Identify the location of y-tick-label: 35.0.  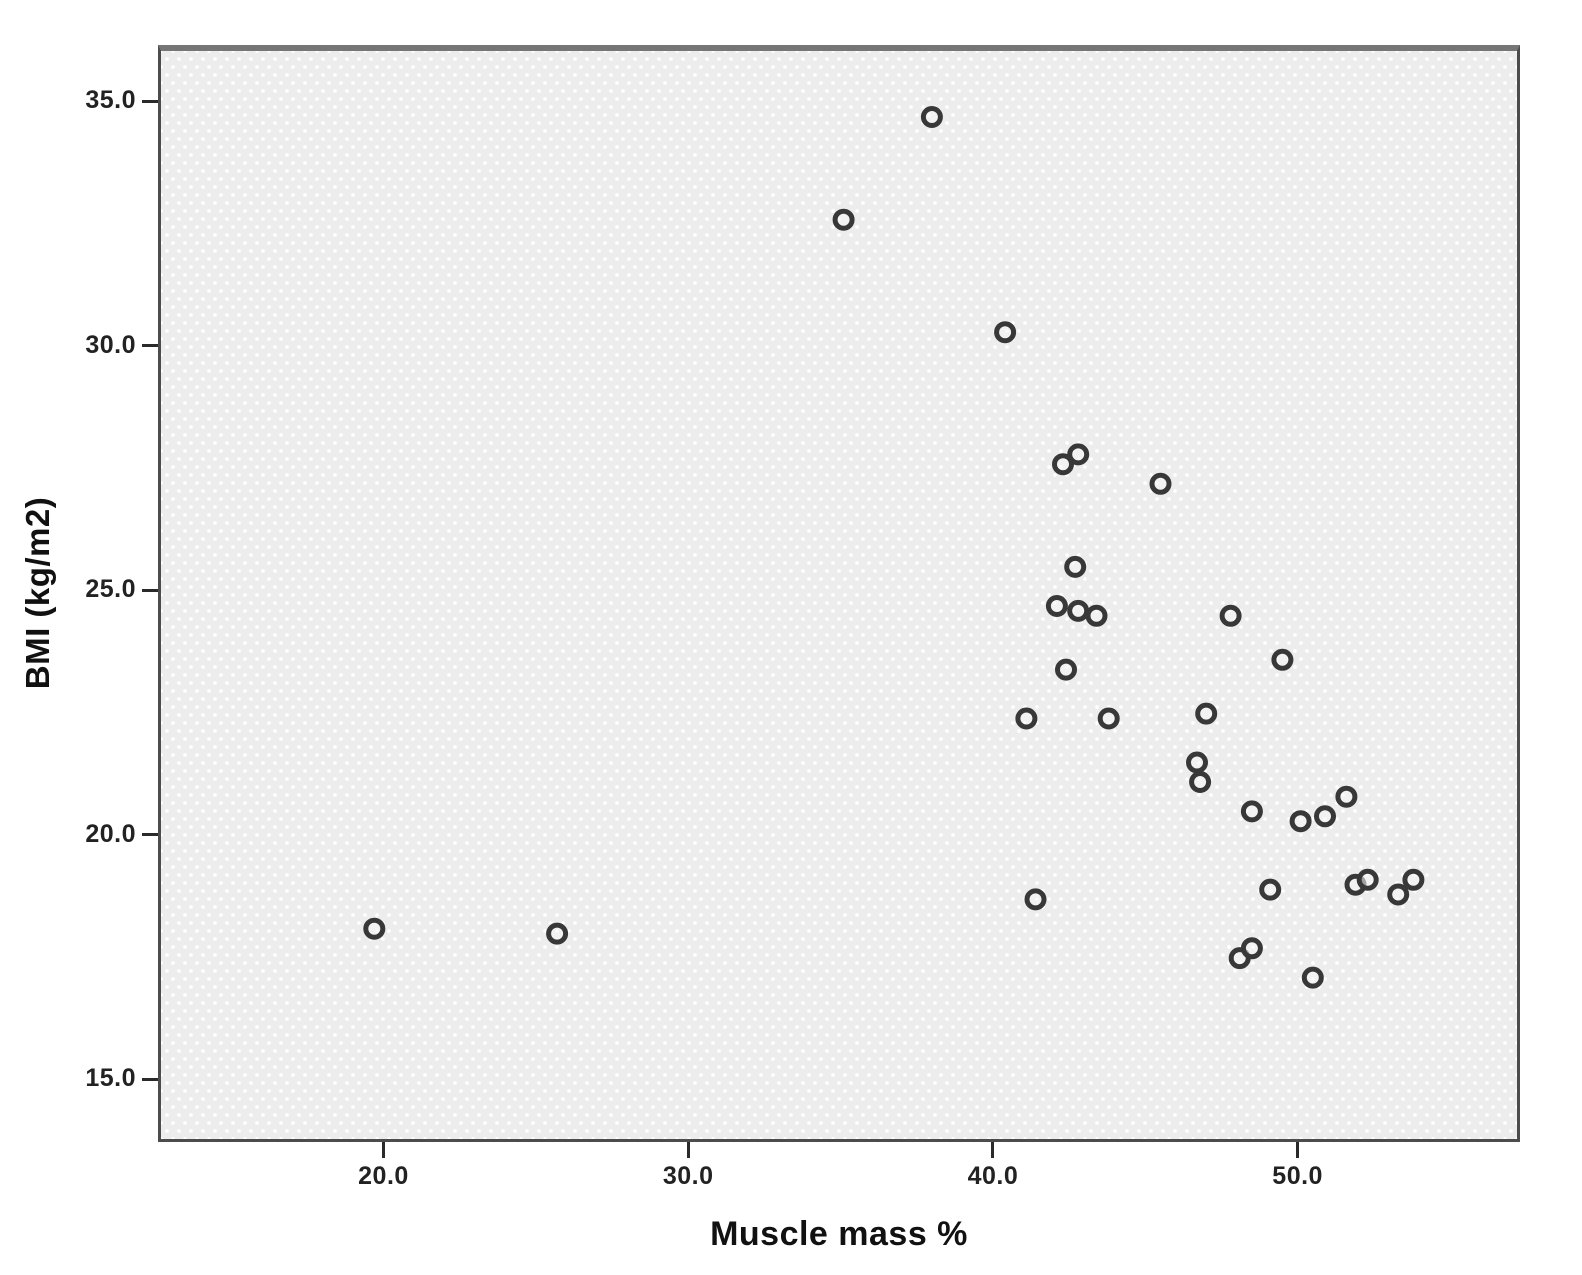
(110, 100).